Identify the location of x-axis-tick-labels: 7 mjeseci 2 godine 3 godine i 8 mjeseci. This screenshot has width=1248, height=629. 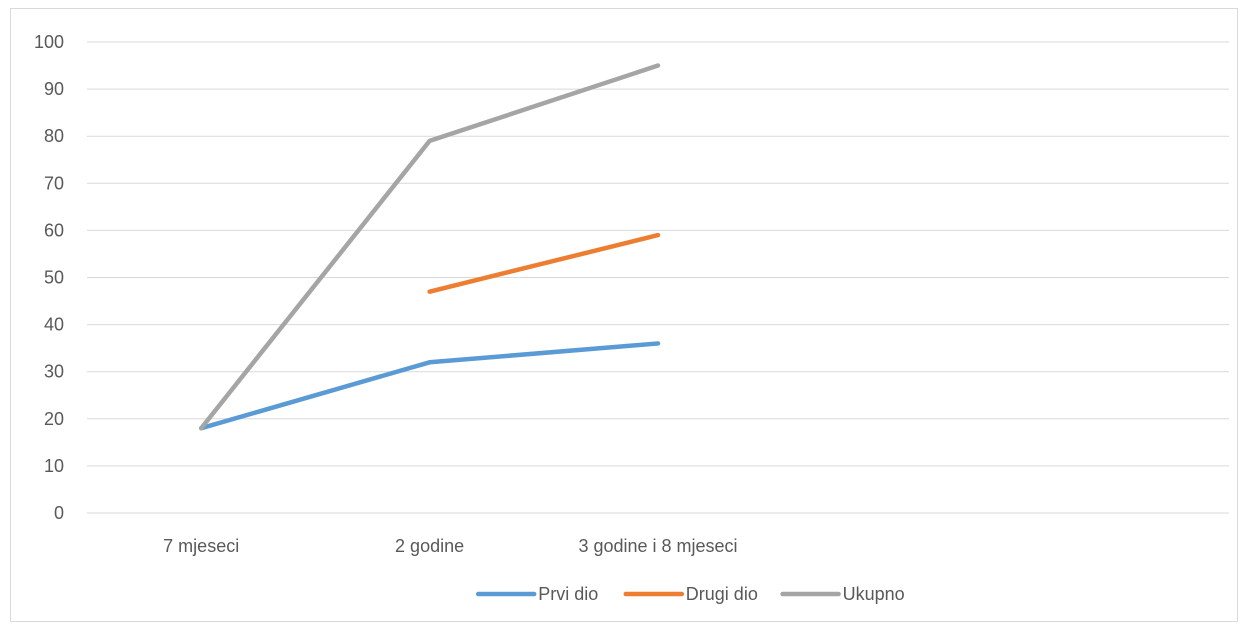
(450, 546).